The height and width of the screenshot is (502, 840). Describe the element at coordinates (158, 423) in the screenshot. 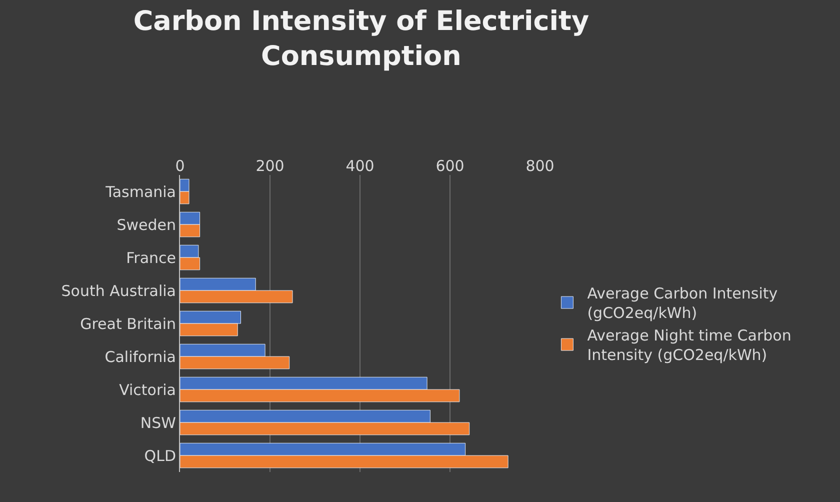

I see `y-tick-label: NSW` at that location.